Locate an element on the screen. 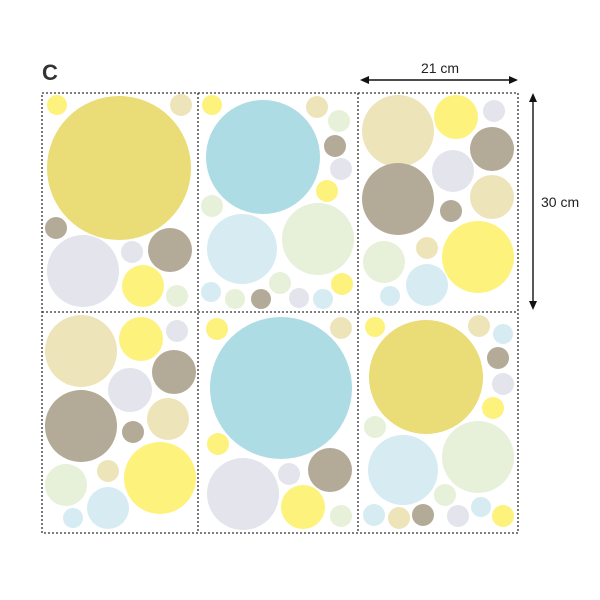 The image size is (600, 600). arrow-right-icon is located at coordinates (513, 80).